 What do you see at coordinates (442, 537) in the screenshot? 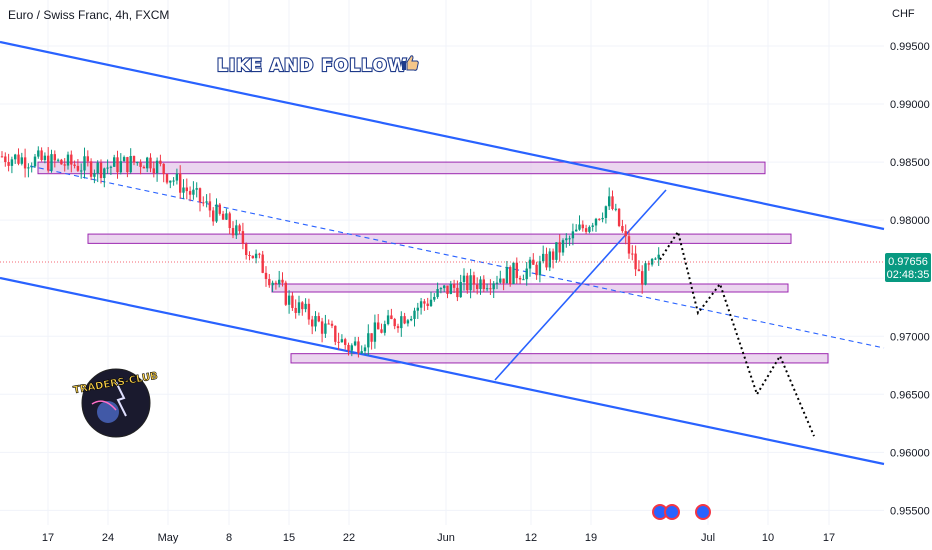
I see `time-axis` at bounding box center [442, 537].